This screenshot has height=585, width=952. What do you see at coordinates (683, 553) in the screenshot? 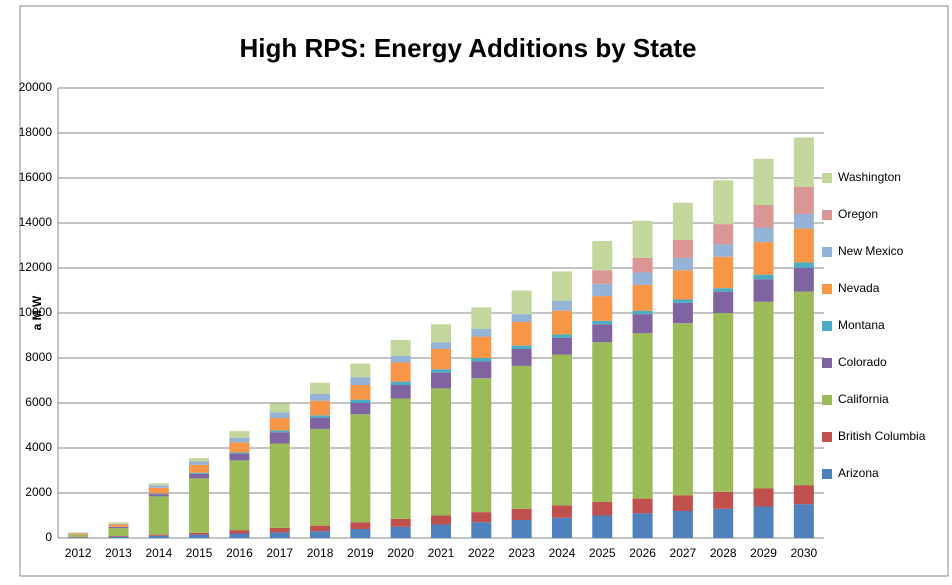
I see `x-tick-label: 2027` at bounding box center [683, 553].